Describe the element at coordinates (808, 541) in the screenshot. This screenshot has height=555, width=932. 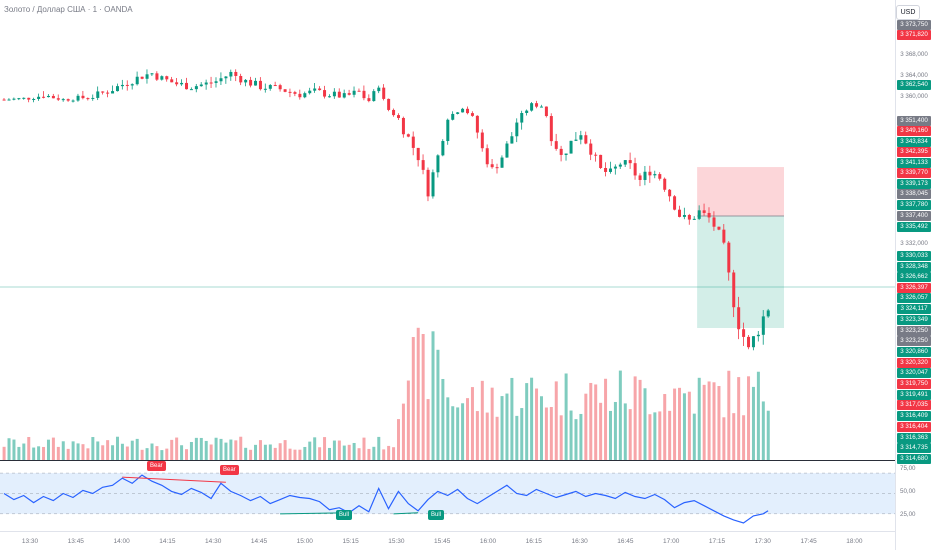
I see `time-axis-label: 17:45` at that location.